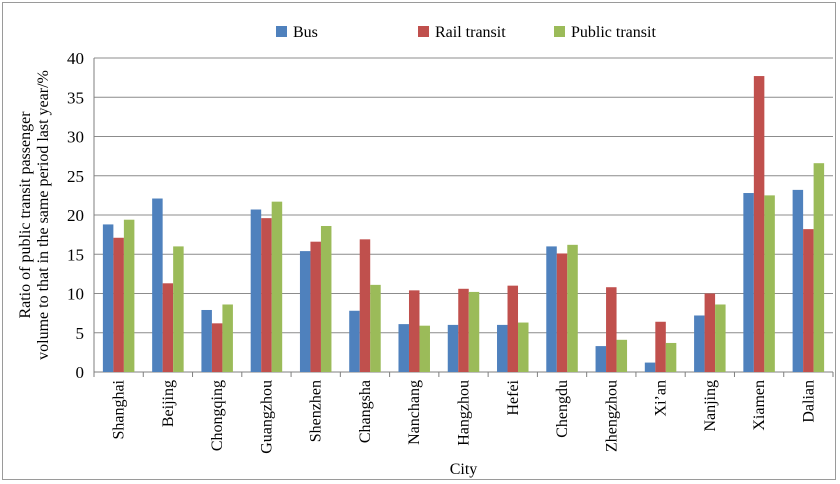  I want to click on x-tick-label: Shanghai, so click(119, 409).